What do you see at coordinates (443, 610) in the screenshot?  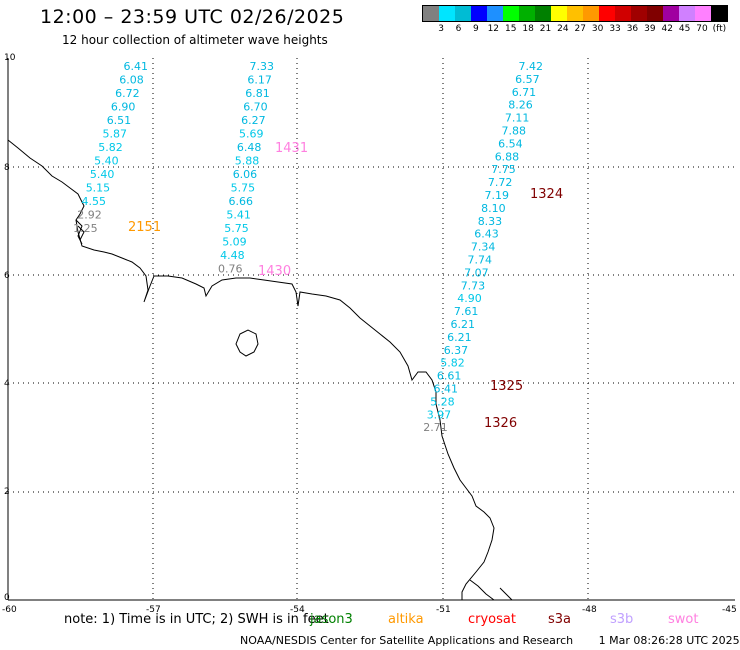 I see `x-tick: -51` at bounding box center [443, 610].